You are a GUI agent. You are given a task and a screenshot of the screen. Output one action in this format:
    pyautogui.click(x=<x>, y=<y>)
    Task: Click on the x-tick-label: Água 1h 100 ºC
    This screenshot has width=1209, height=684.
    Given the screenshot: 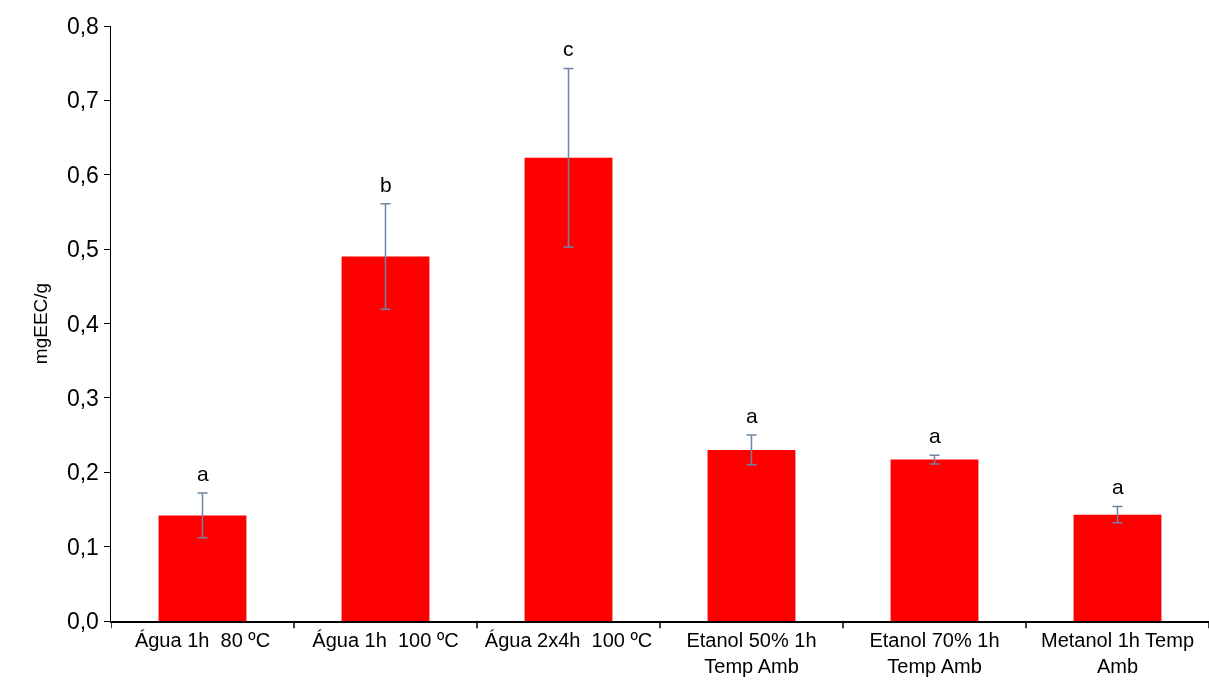 What is the action you would take?
    pyautogui.click(x=385, y=639)
    